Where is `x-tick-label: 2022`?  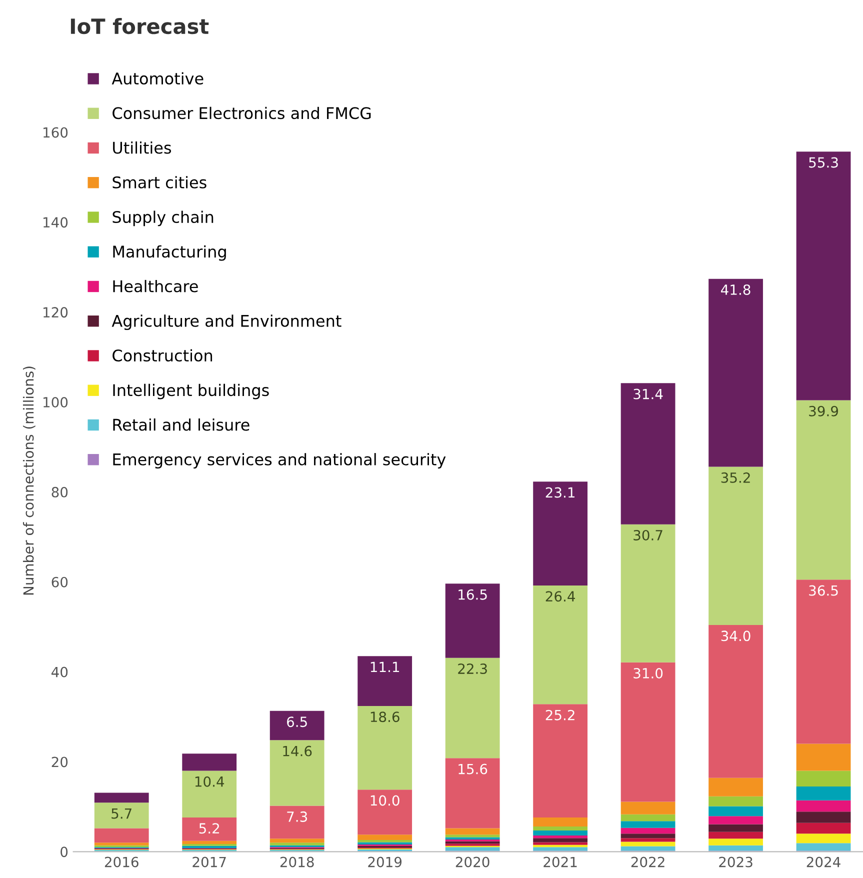 x-tick-label: 2022 is located at coordinates (647, 862).